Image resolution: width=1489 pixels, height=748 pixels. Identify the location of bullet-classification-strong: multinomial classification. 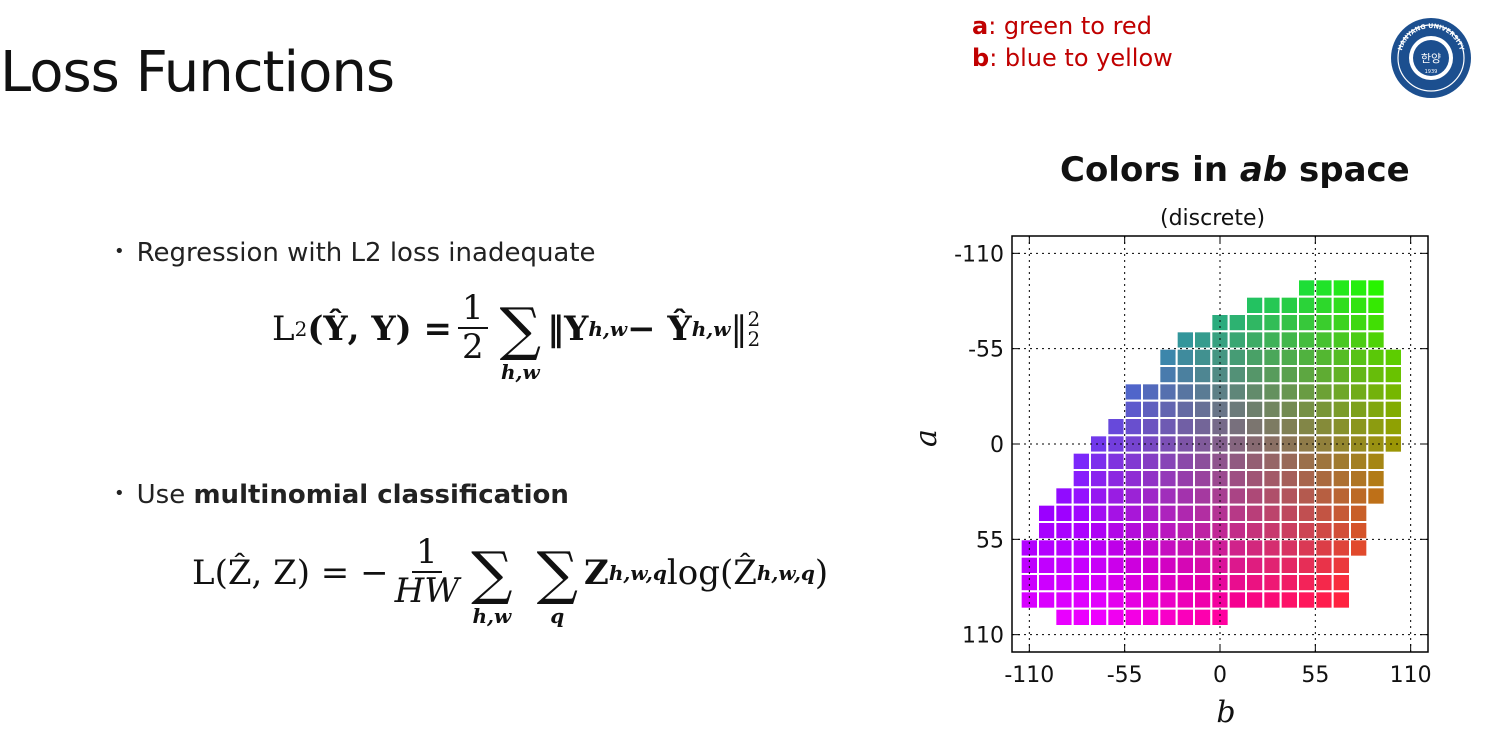
(381, 495).